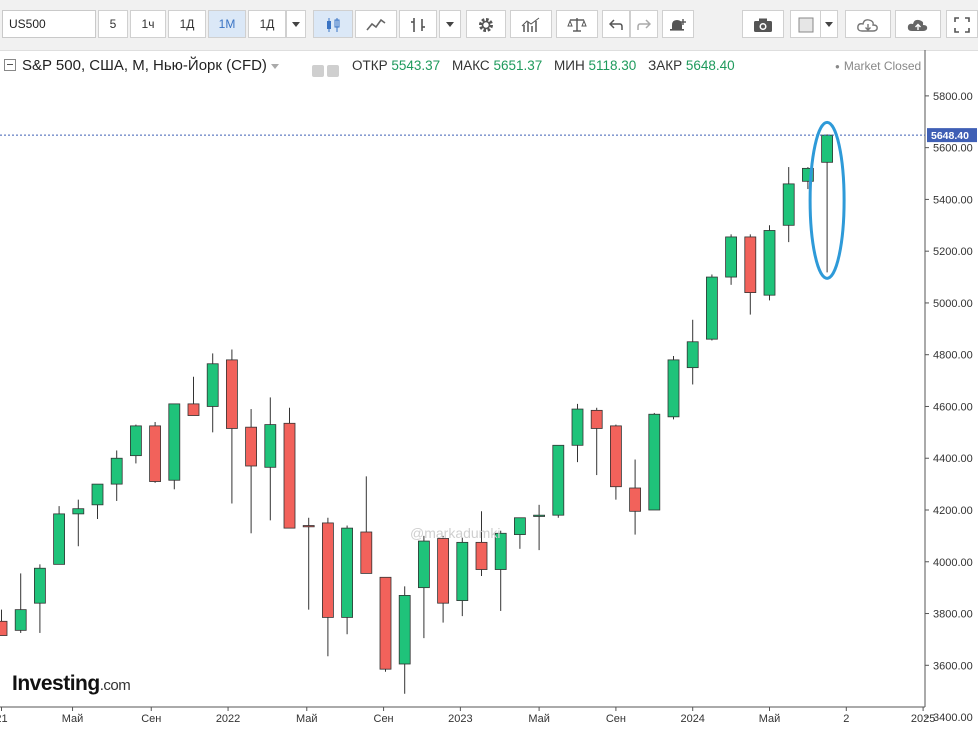  What do you see at coordinates (113, 24) in the screenshot?
I see `timeframe-5-button: 5` at bounding box center [113, 24].